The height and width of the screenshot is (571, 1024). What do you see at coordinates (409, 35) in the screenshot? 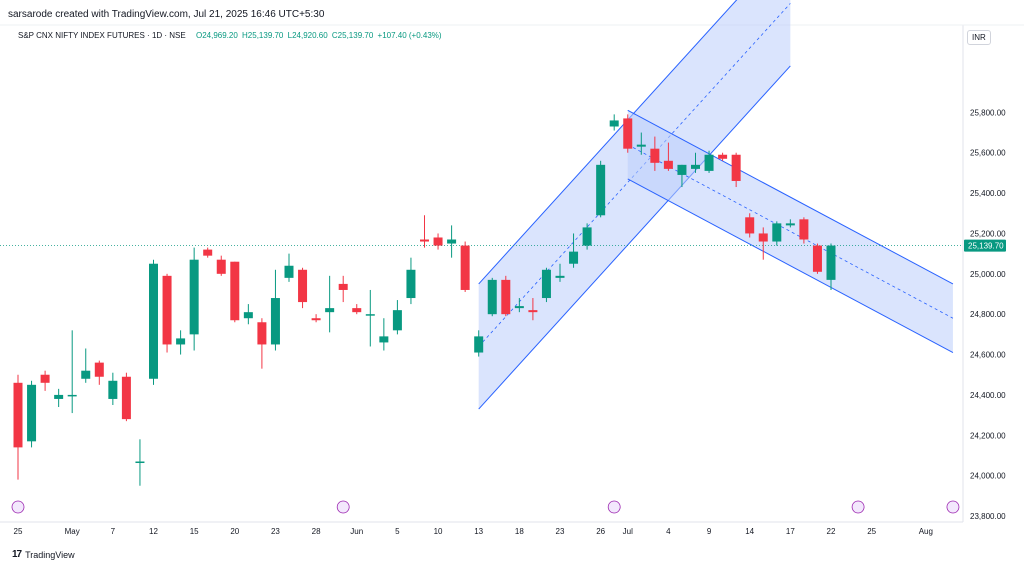
I see `legend-change: +107.40 (+0.43%)` at bounding box center [409, 35].